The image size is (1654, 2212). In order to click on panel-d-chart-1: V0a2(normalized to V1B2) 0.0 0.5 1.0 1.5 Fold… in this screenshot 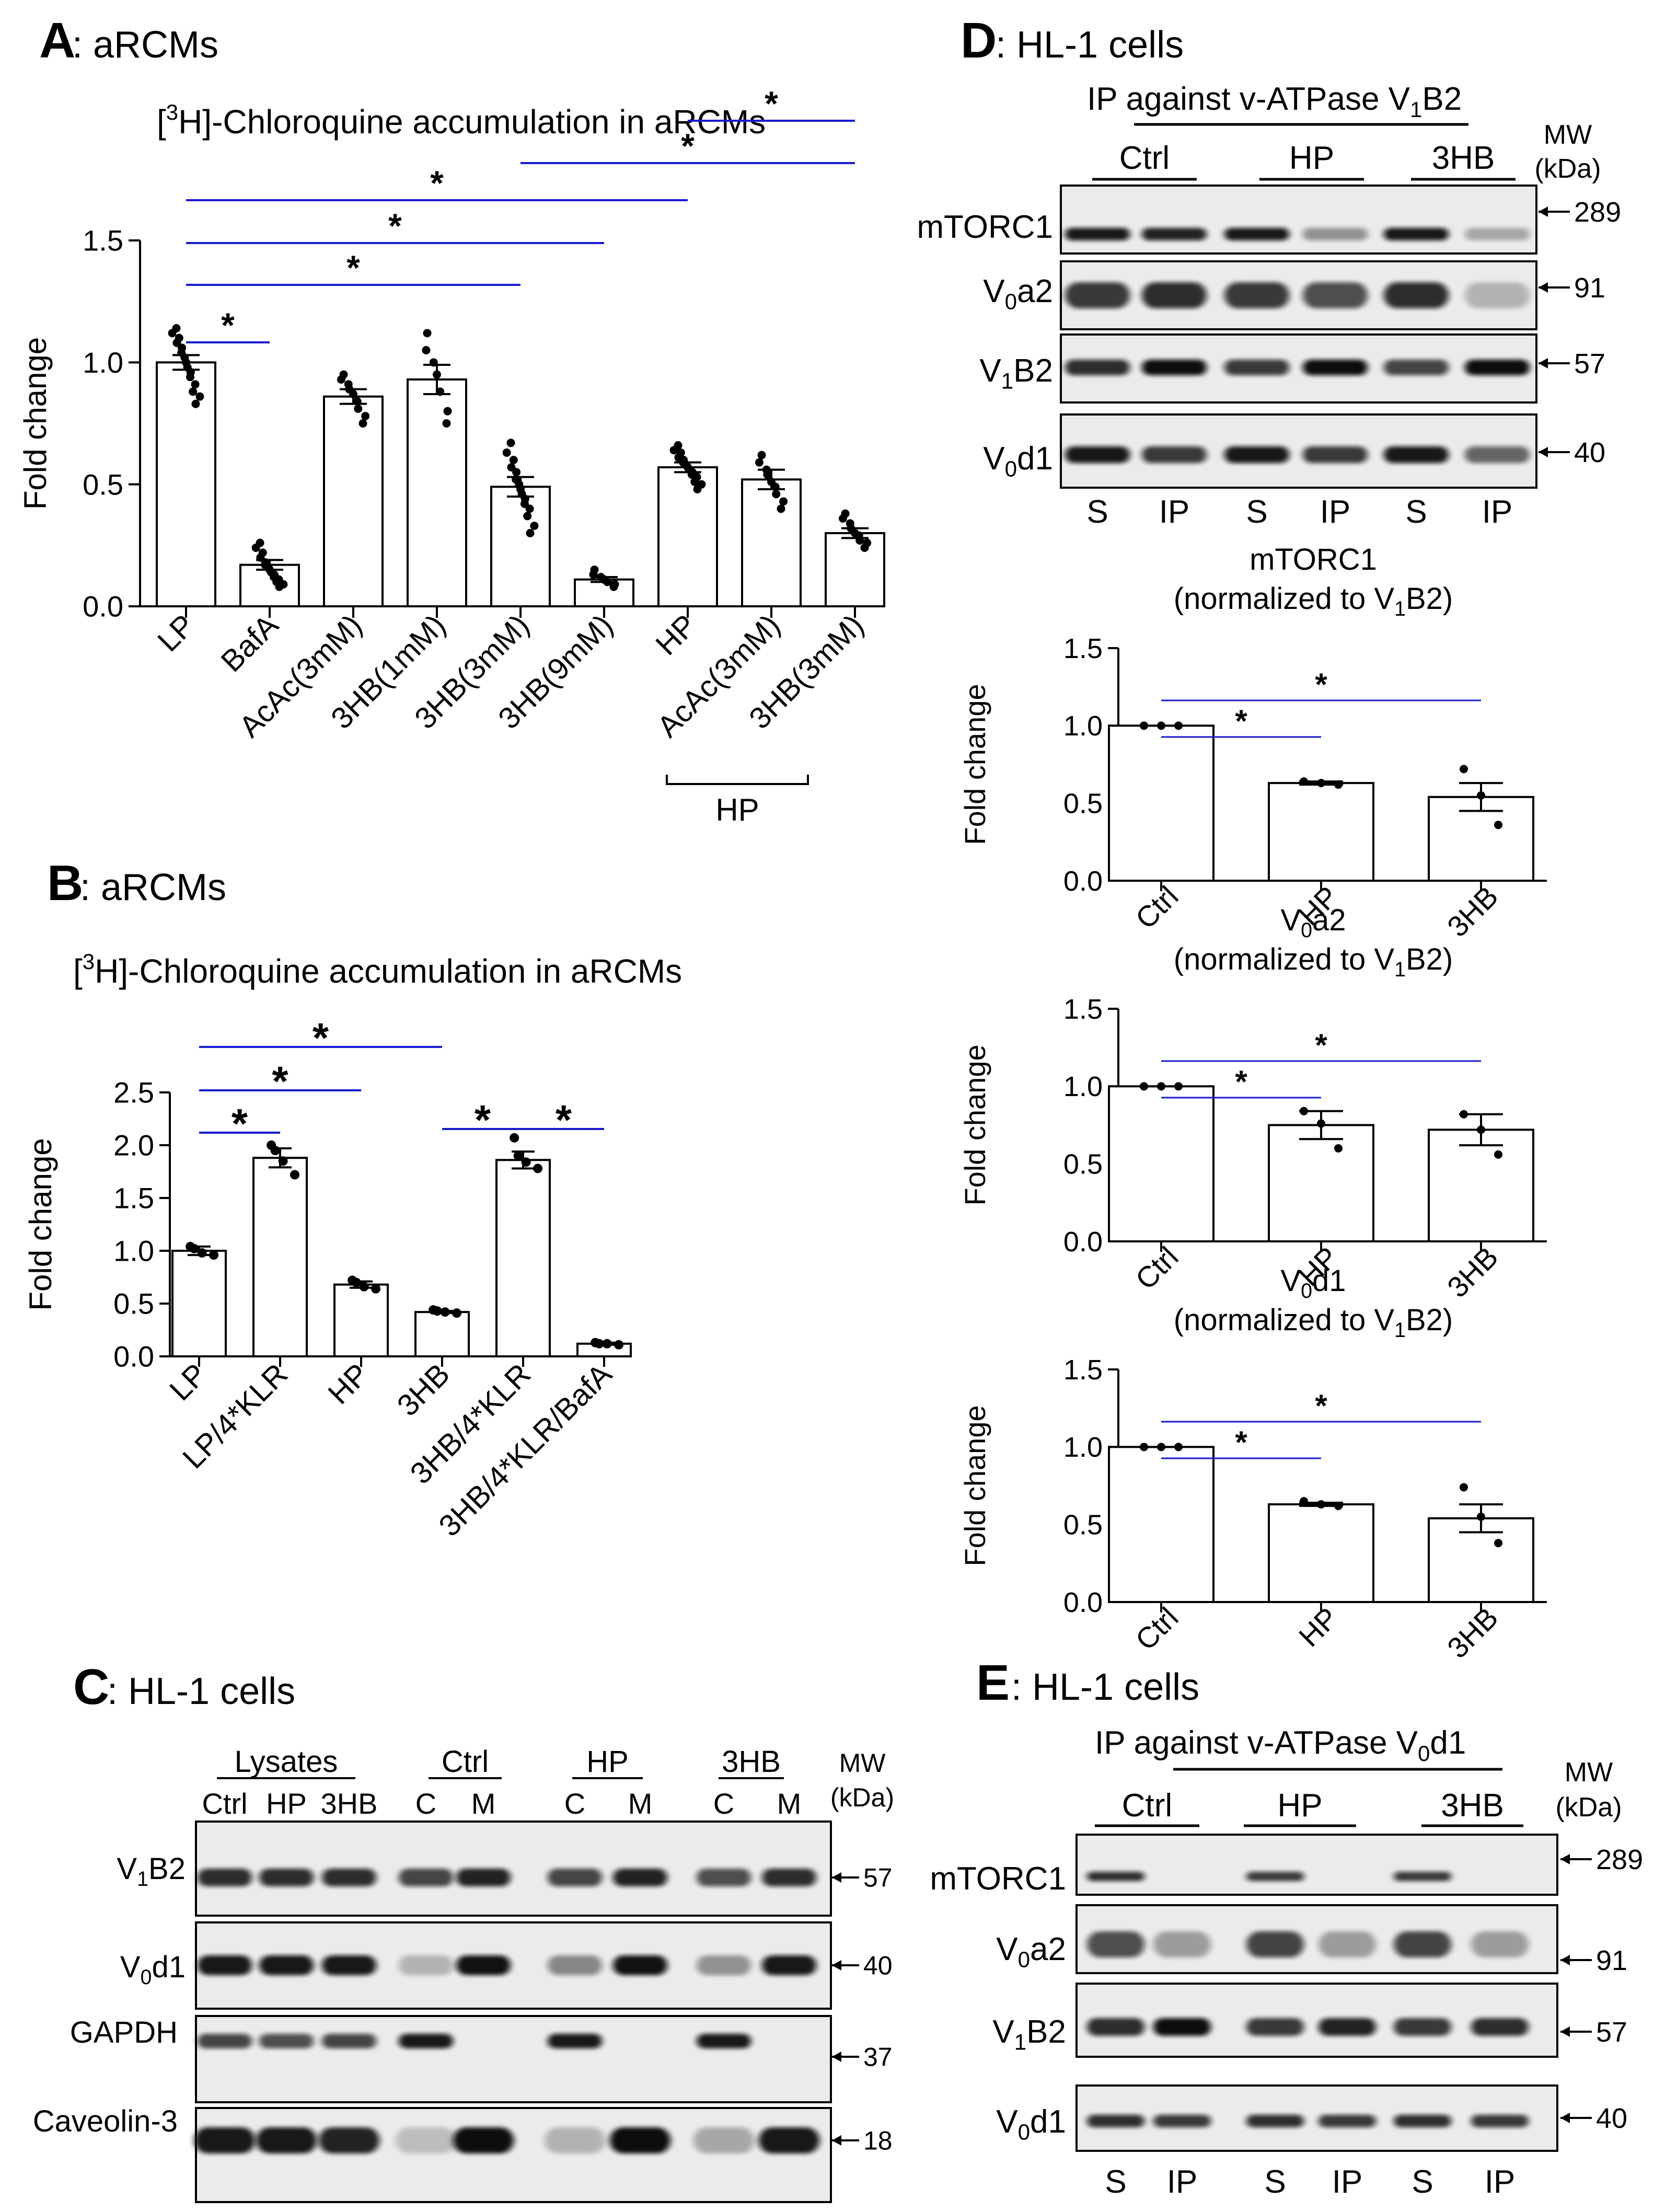, I will do `click(1252, 1103)`.